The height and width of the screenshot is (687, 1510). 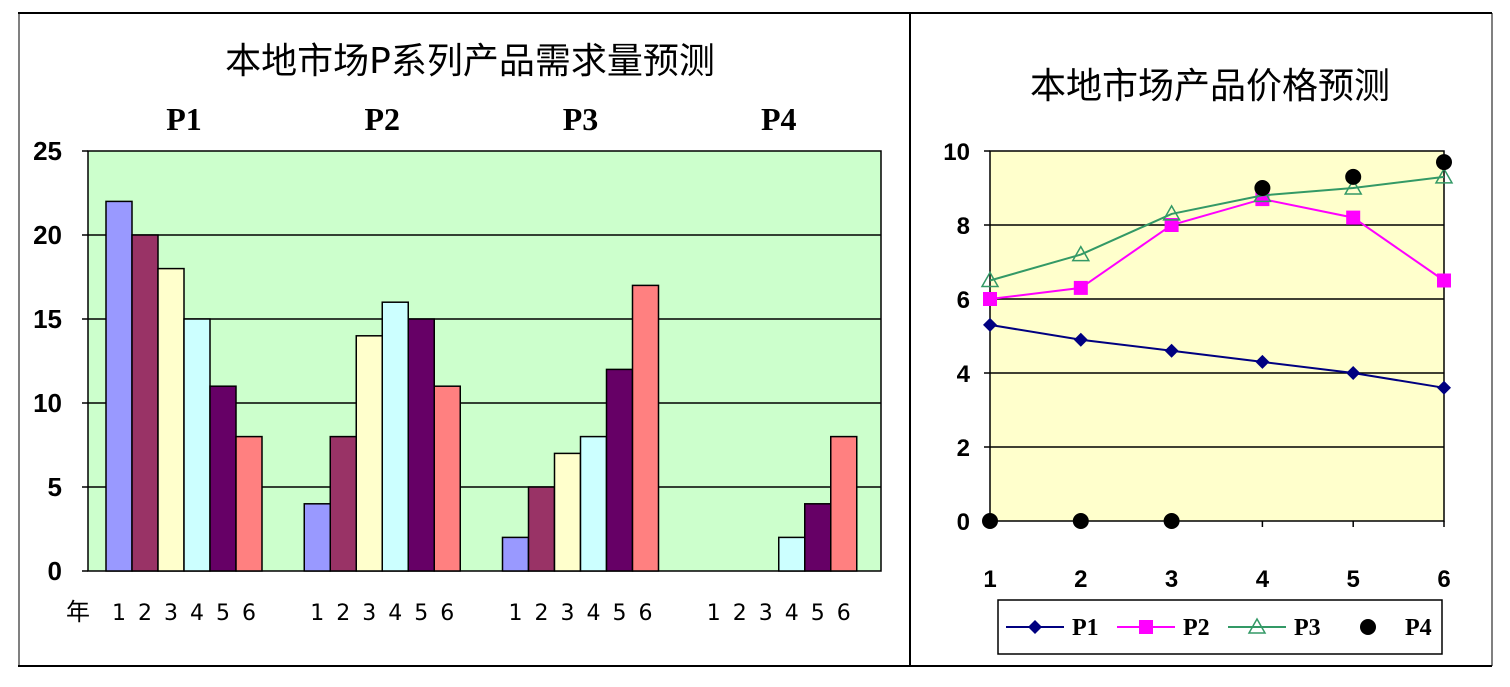 What do you see at coordinates (1196, 628) in the screenshot?
I see `legend-label-p2: P2` at bounding box center [1196, 628].